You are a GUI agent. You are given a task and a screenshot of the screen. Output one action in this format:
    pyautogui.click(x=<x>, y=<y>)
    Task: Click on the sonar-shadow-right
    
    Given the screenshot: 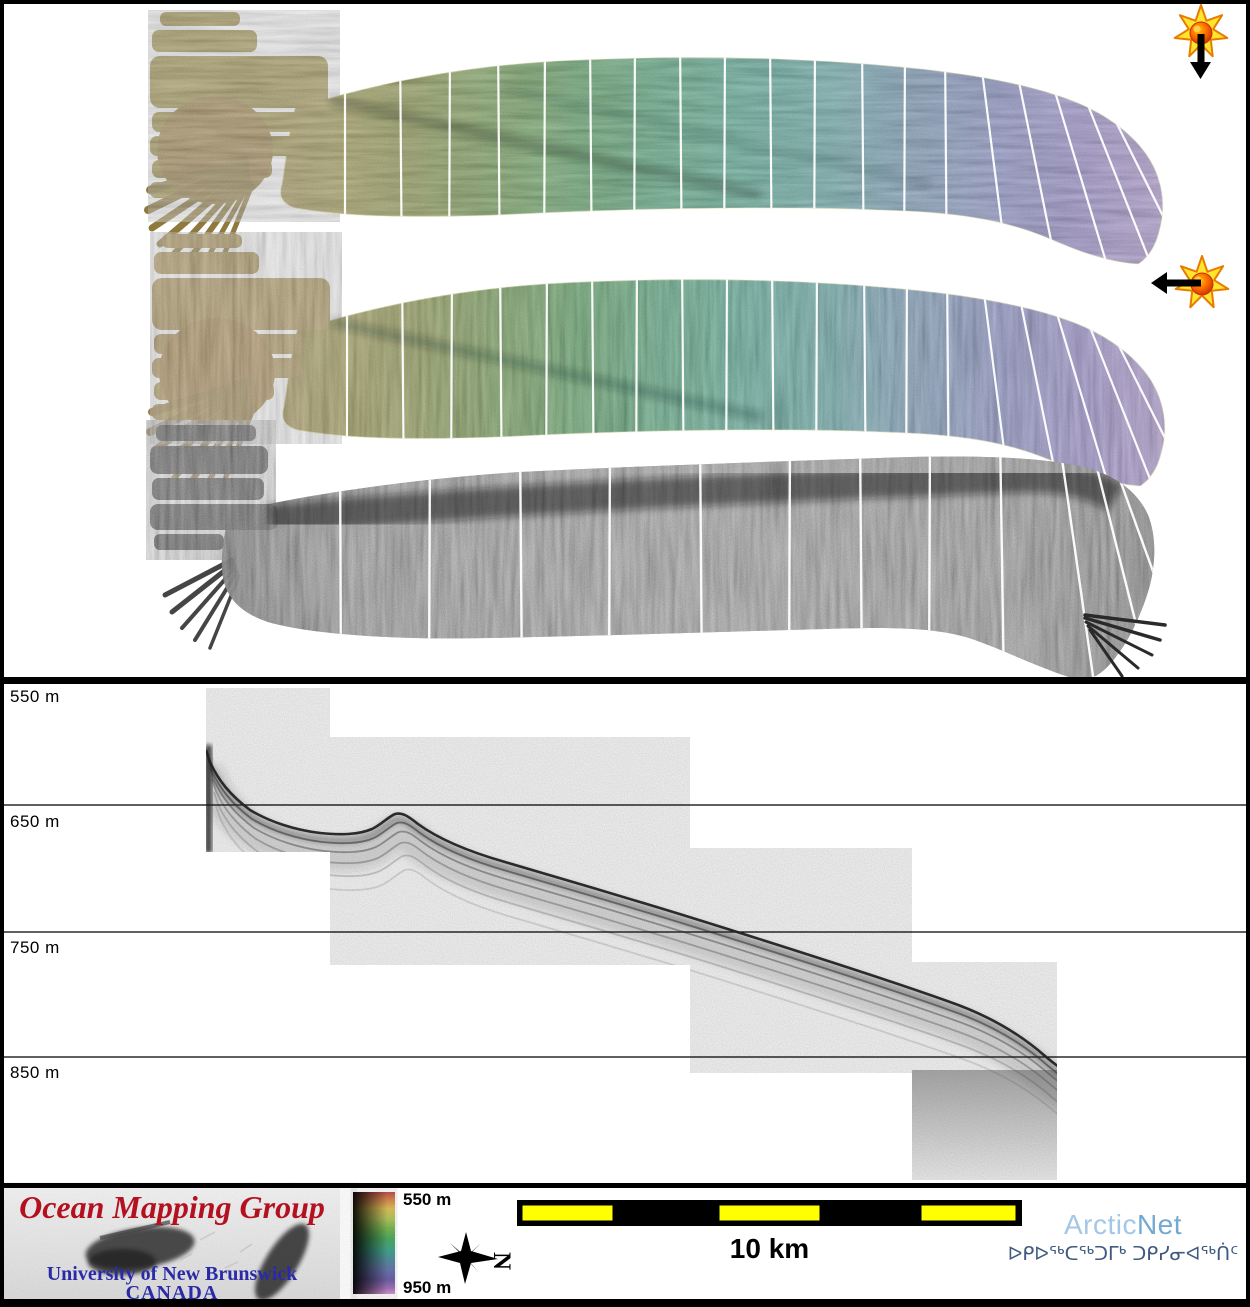 What is the action you would take?
    pyautogui.click(x=282, y=1262)
    